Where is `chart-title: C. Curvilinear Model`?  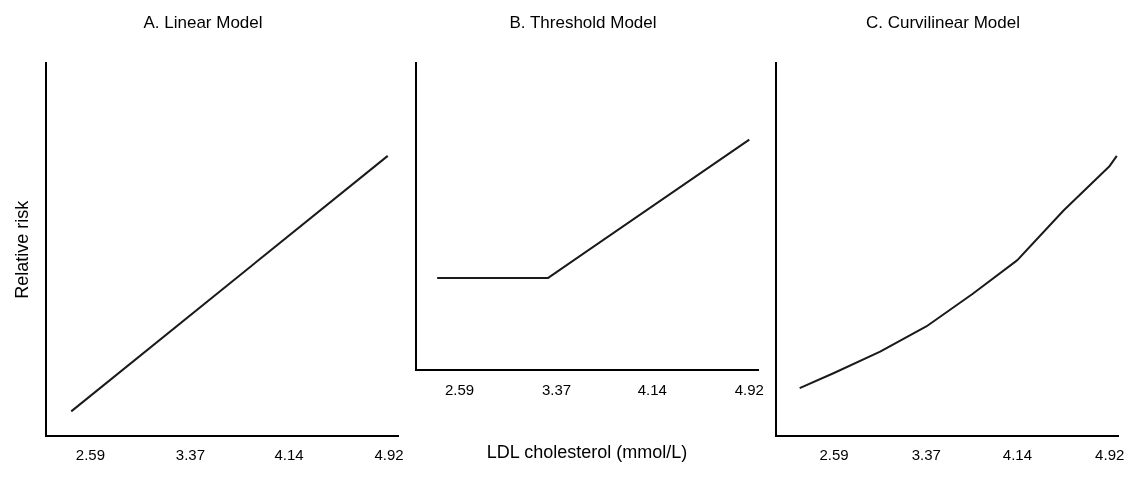
chart-title: C. Curvilinear Model is located at coordinates (943, 22).